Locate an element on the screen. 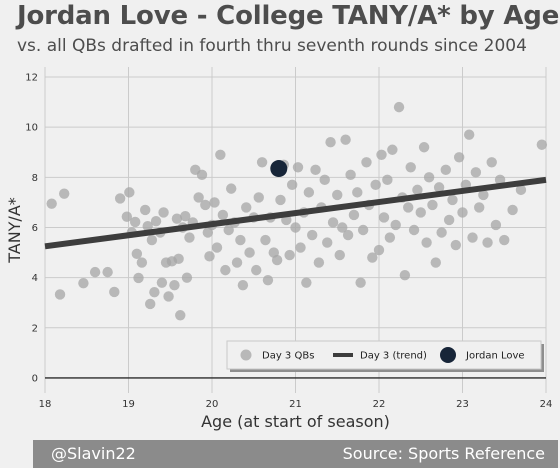 The image size is (560, 468). x-tick-label: 24 is located at coordinates (546, 404).